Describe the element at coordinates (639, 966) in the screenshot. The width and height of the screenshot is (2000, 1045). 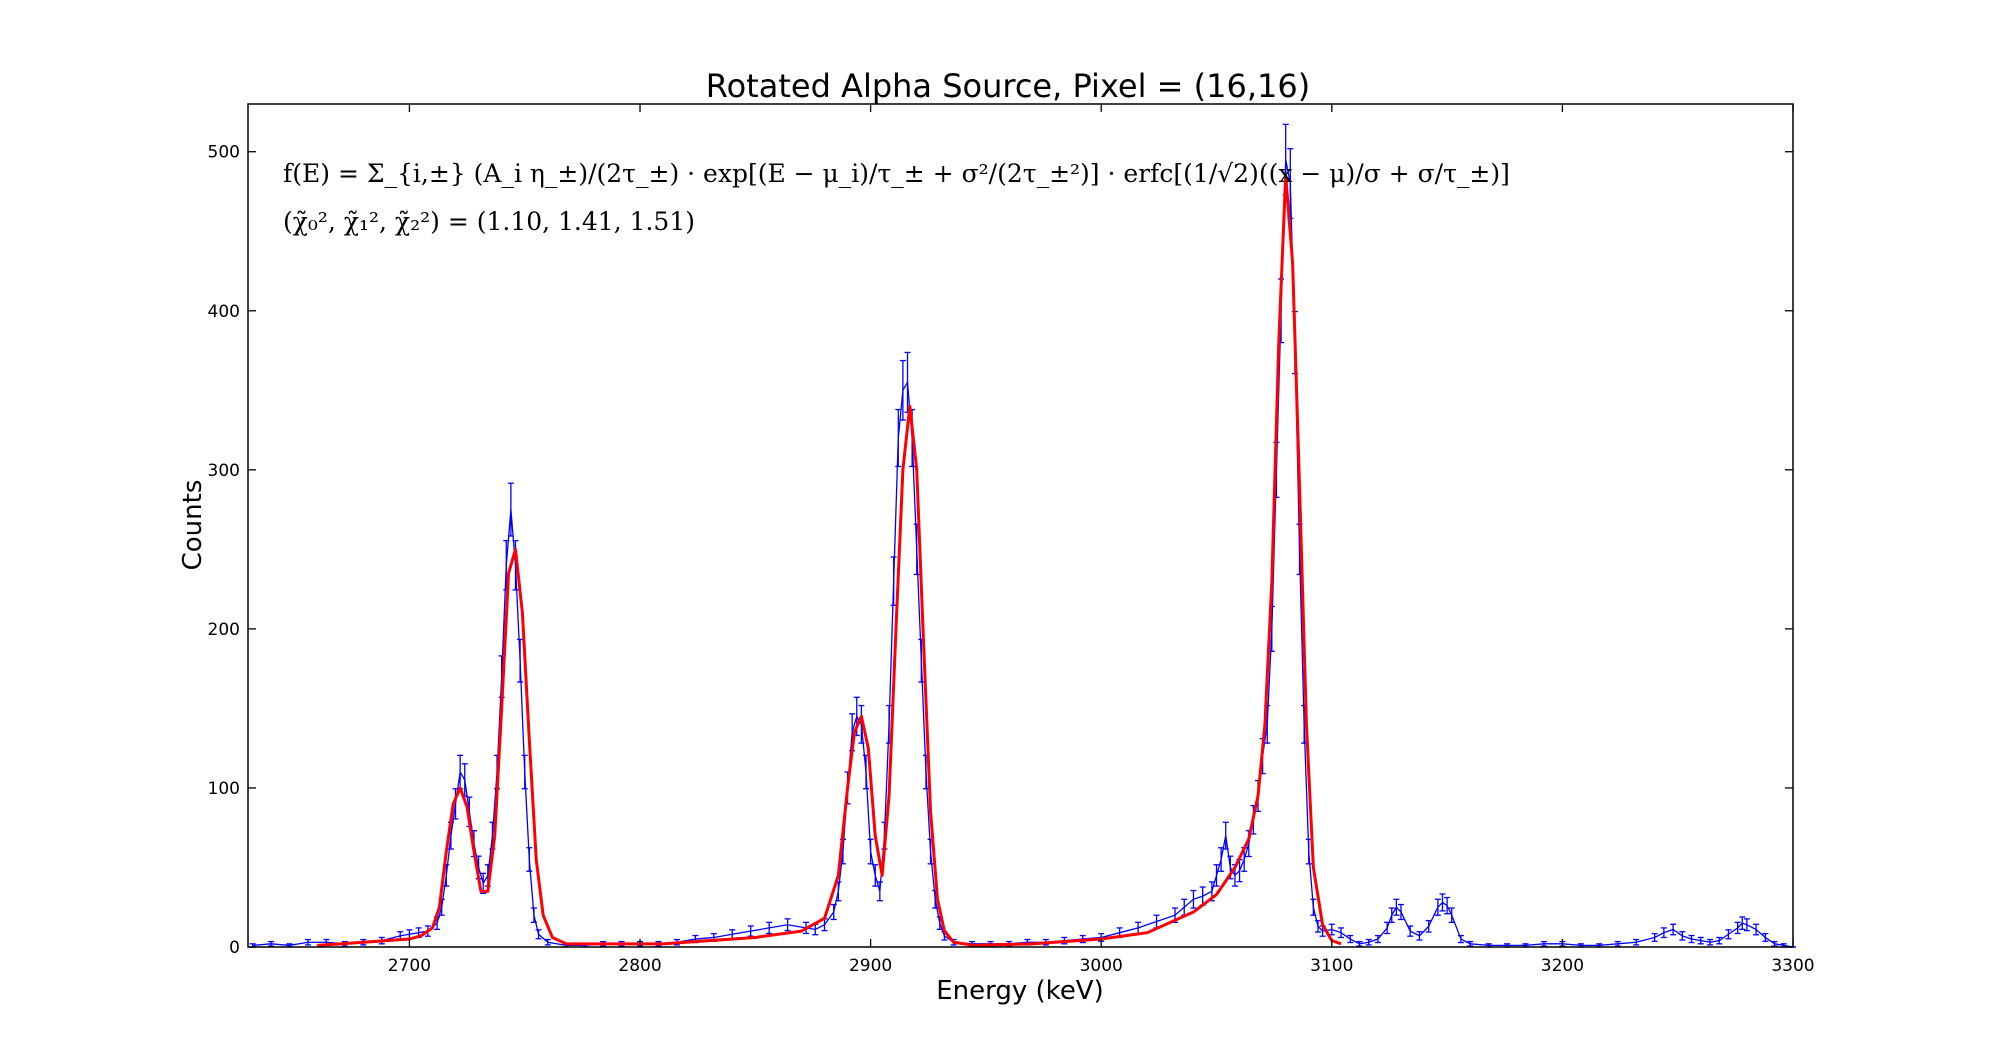
I see `x-tick-label: 2800` at that location.